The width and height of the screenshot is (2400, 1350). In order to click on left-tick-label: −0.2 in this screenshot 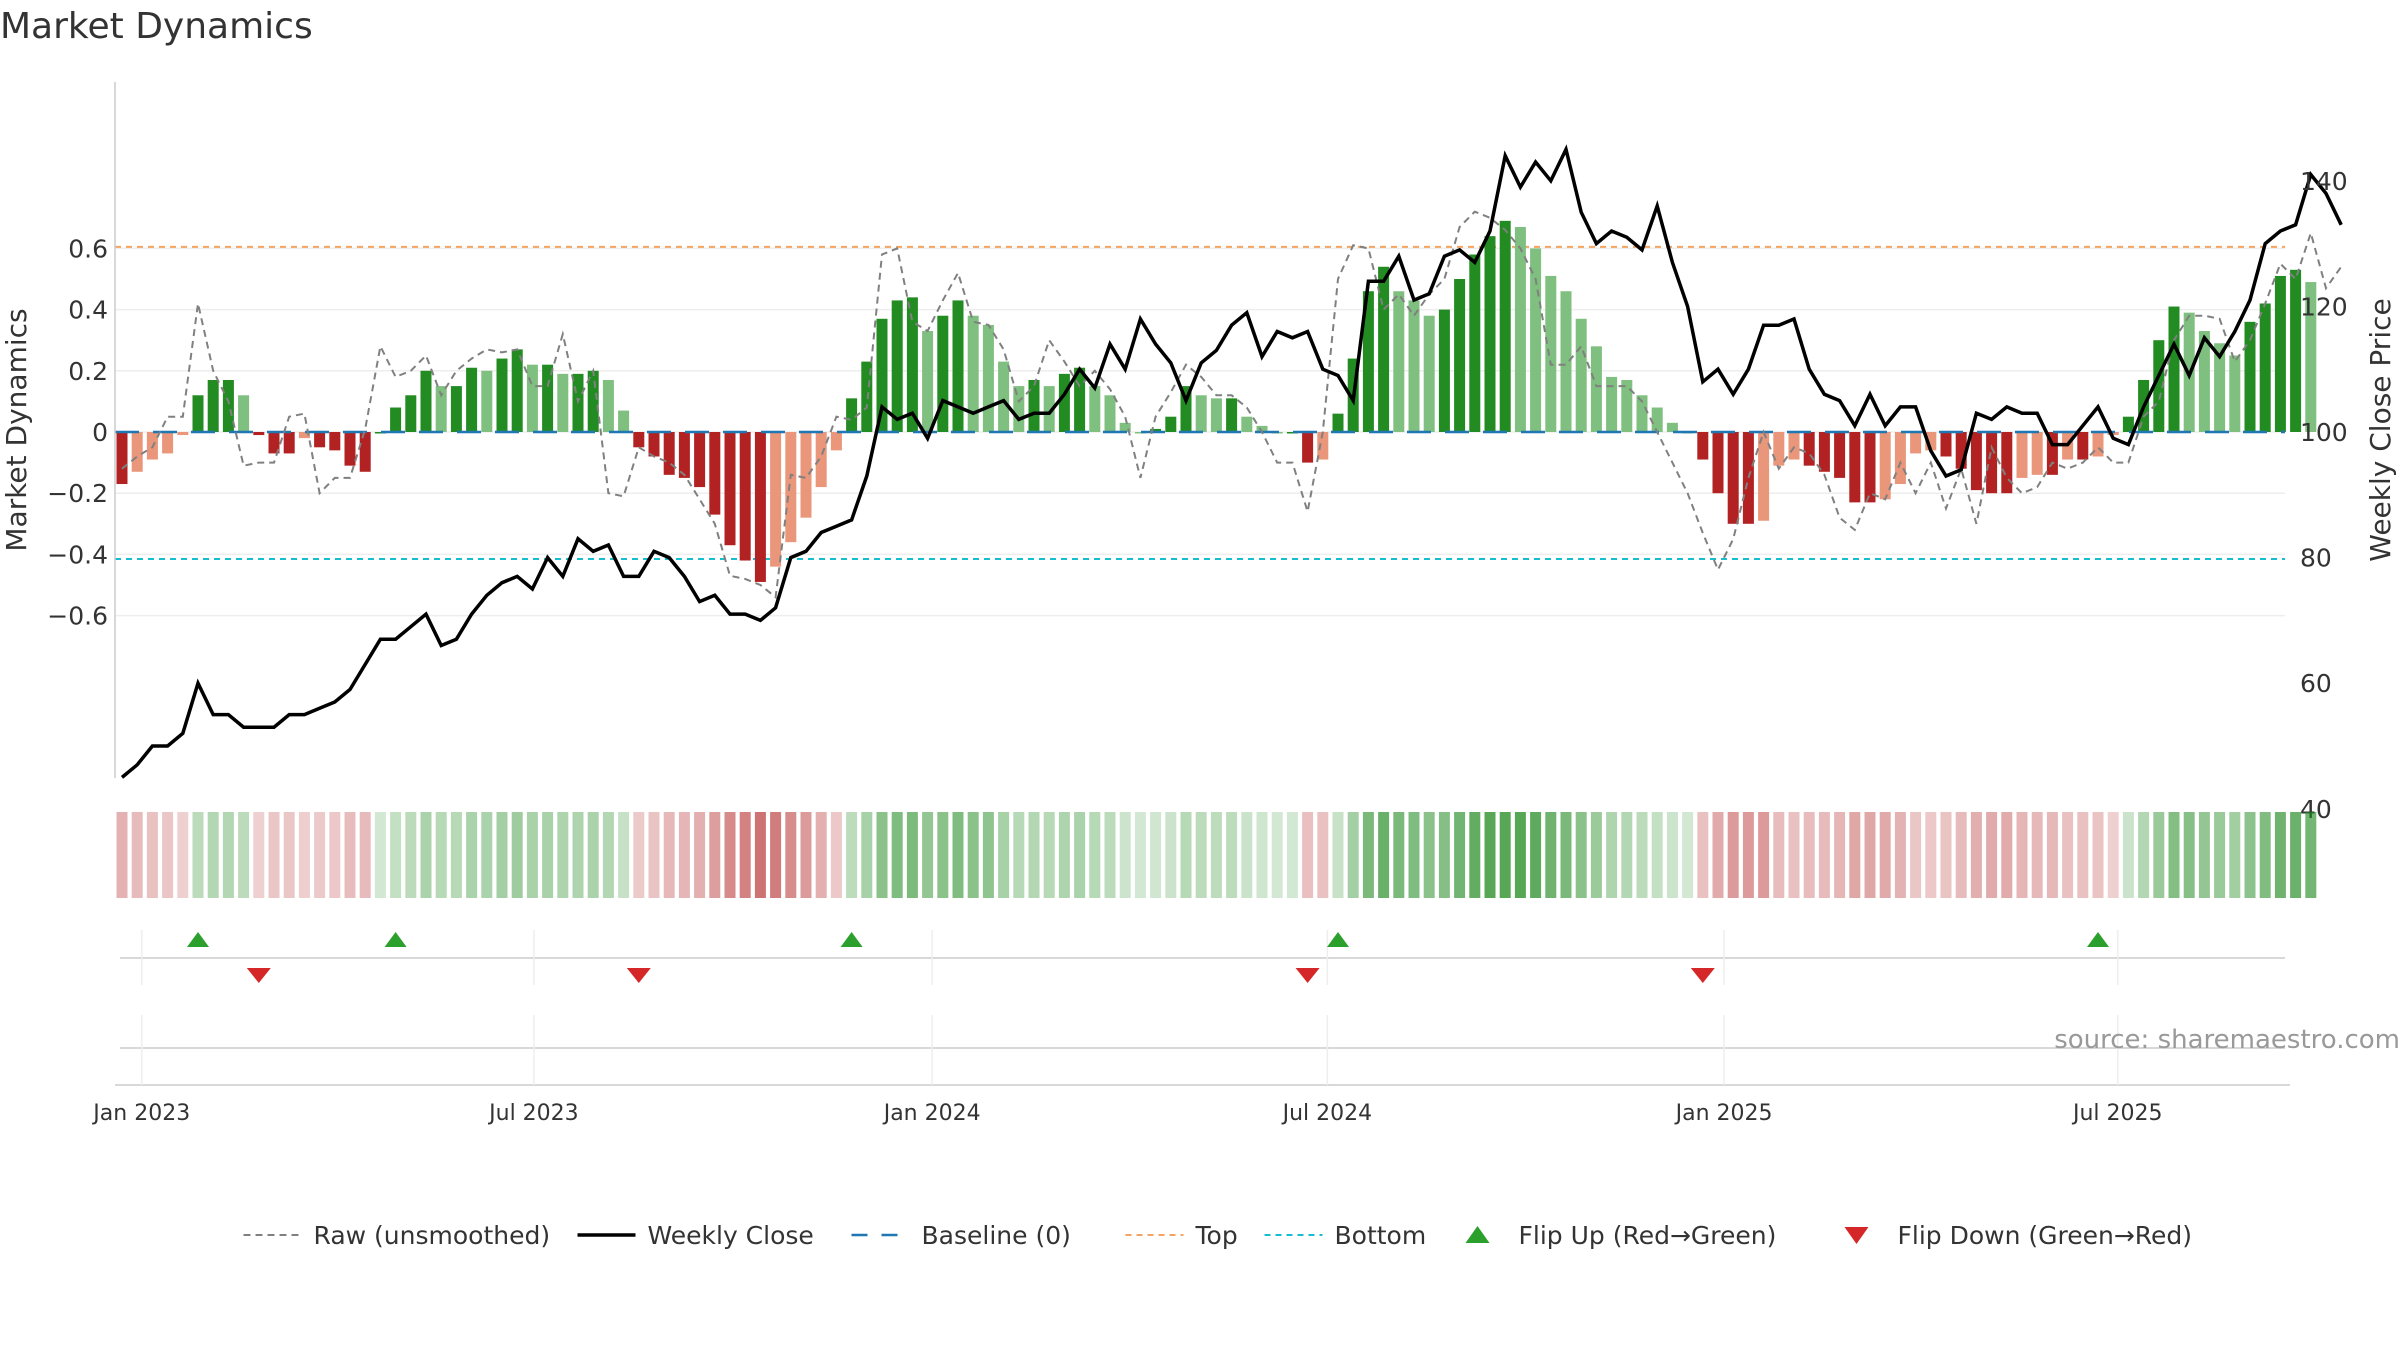, I will do `click(77, 493)`.